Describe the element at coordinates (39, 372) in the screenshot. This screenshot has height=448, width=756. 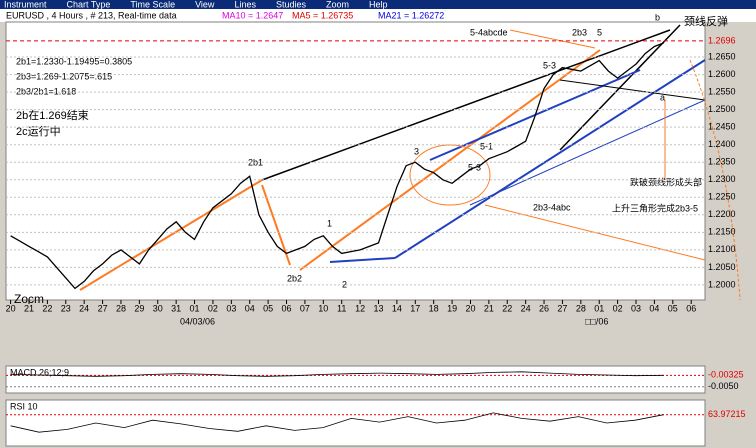
I see `panel-title: MACD 26;12;9` at that location.